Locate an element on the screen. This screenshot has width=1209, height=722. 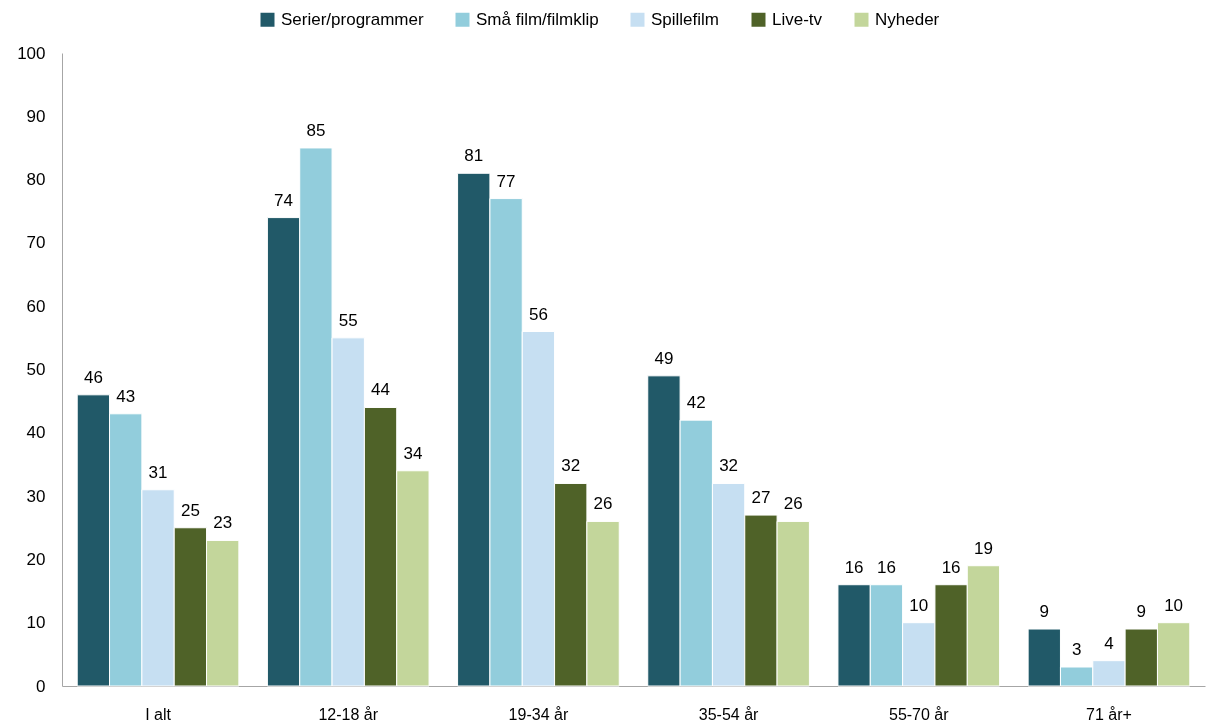
data-label: 27 is located at coordinates (761, 498).